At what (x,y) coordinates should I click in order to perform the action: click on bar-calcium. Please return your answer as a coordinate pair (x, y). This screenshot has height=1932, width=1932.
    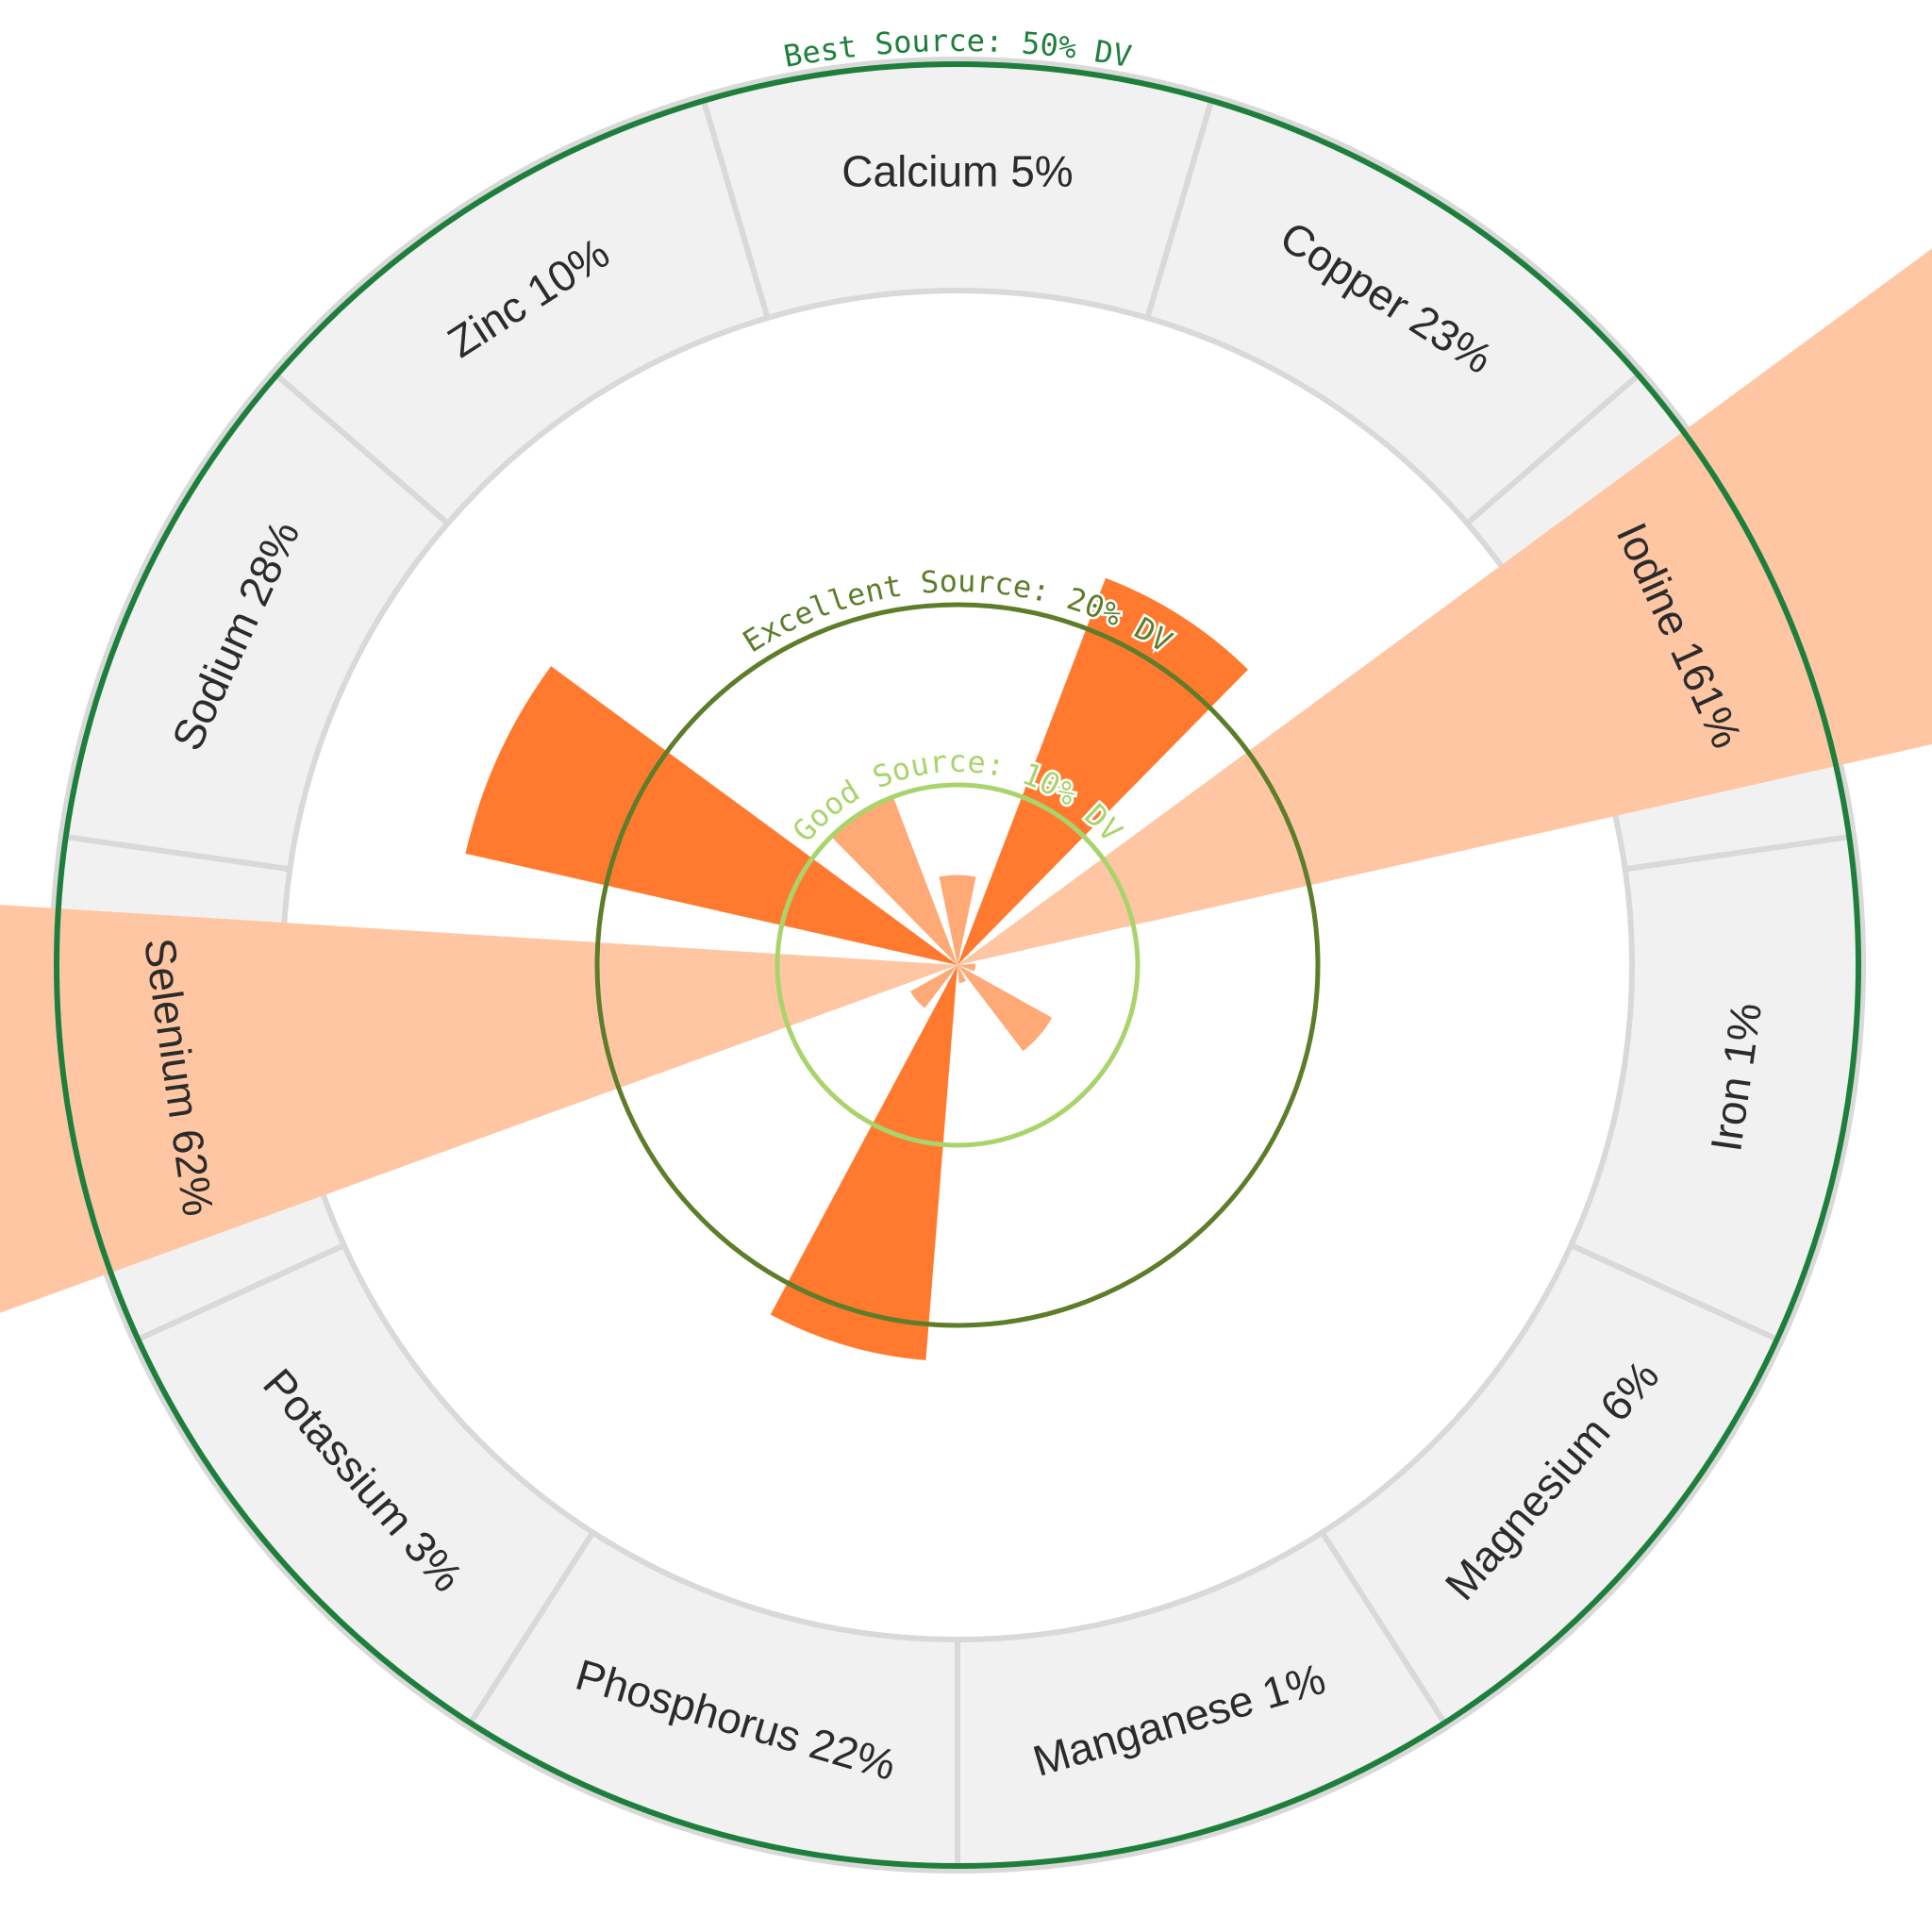
    Looking at the image, I should click on (958, 920).